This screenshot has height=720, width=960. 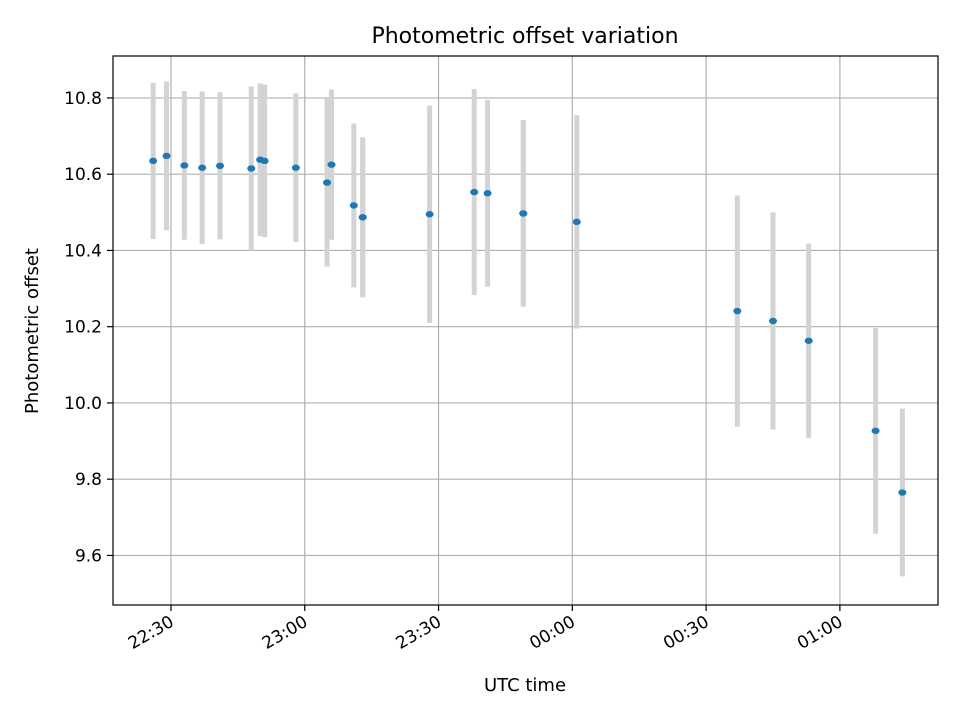 What do you see at coordinates (83, 175) in the screenshot?
I see `y-tick-label: 10.6` at bounding box center [83, 175].